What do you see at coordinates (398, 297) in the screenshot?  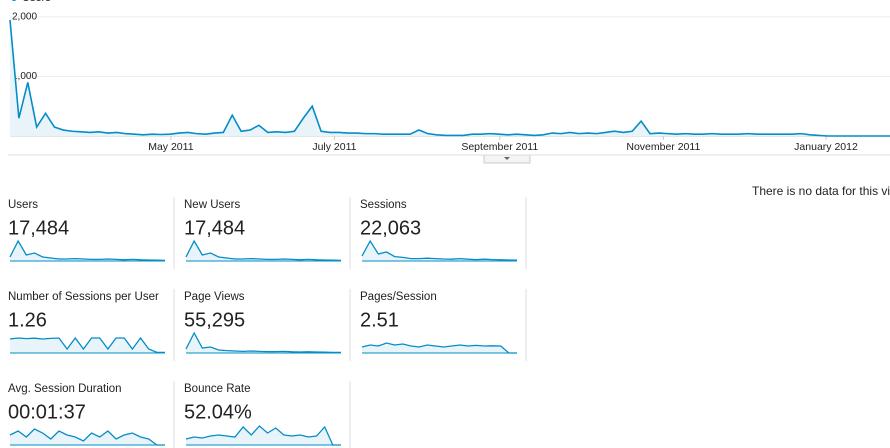 I see `metric-label: Pages/Session` at bounding box center [398, 297].